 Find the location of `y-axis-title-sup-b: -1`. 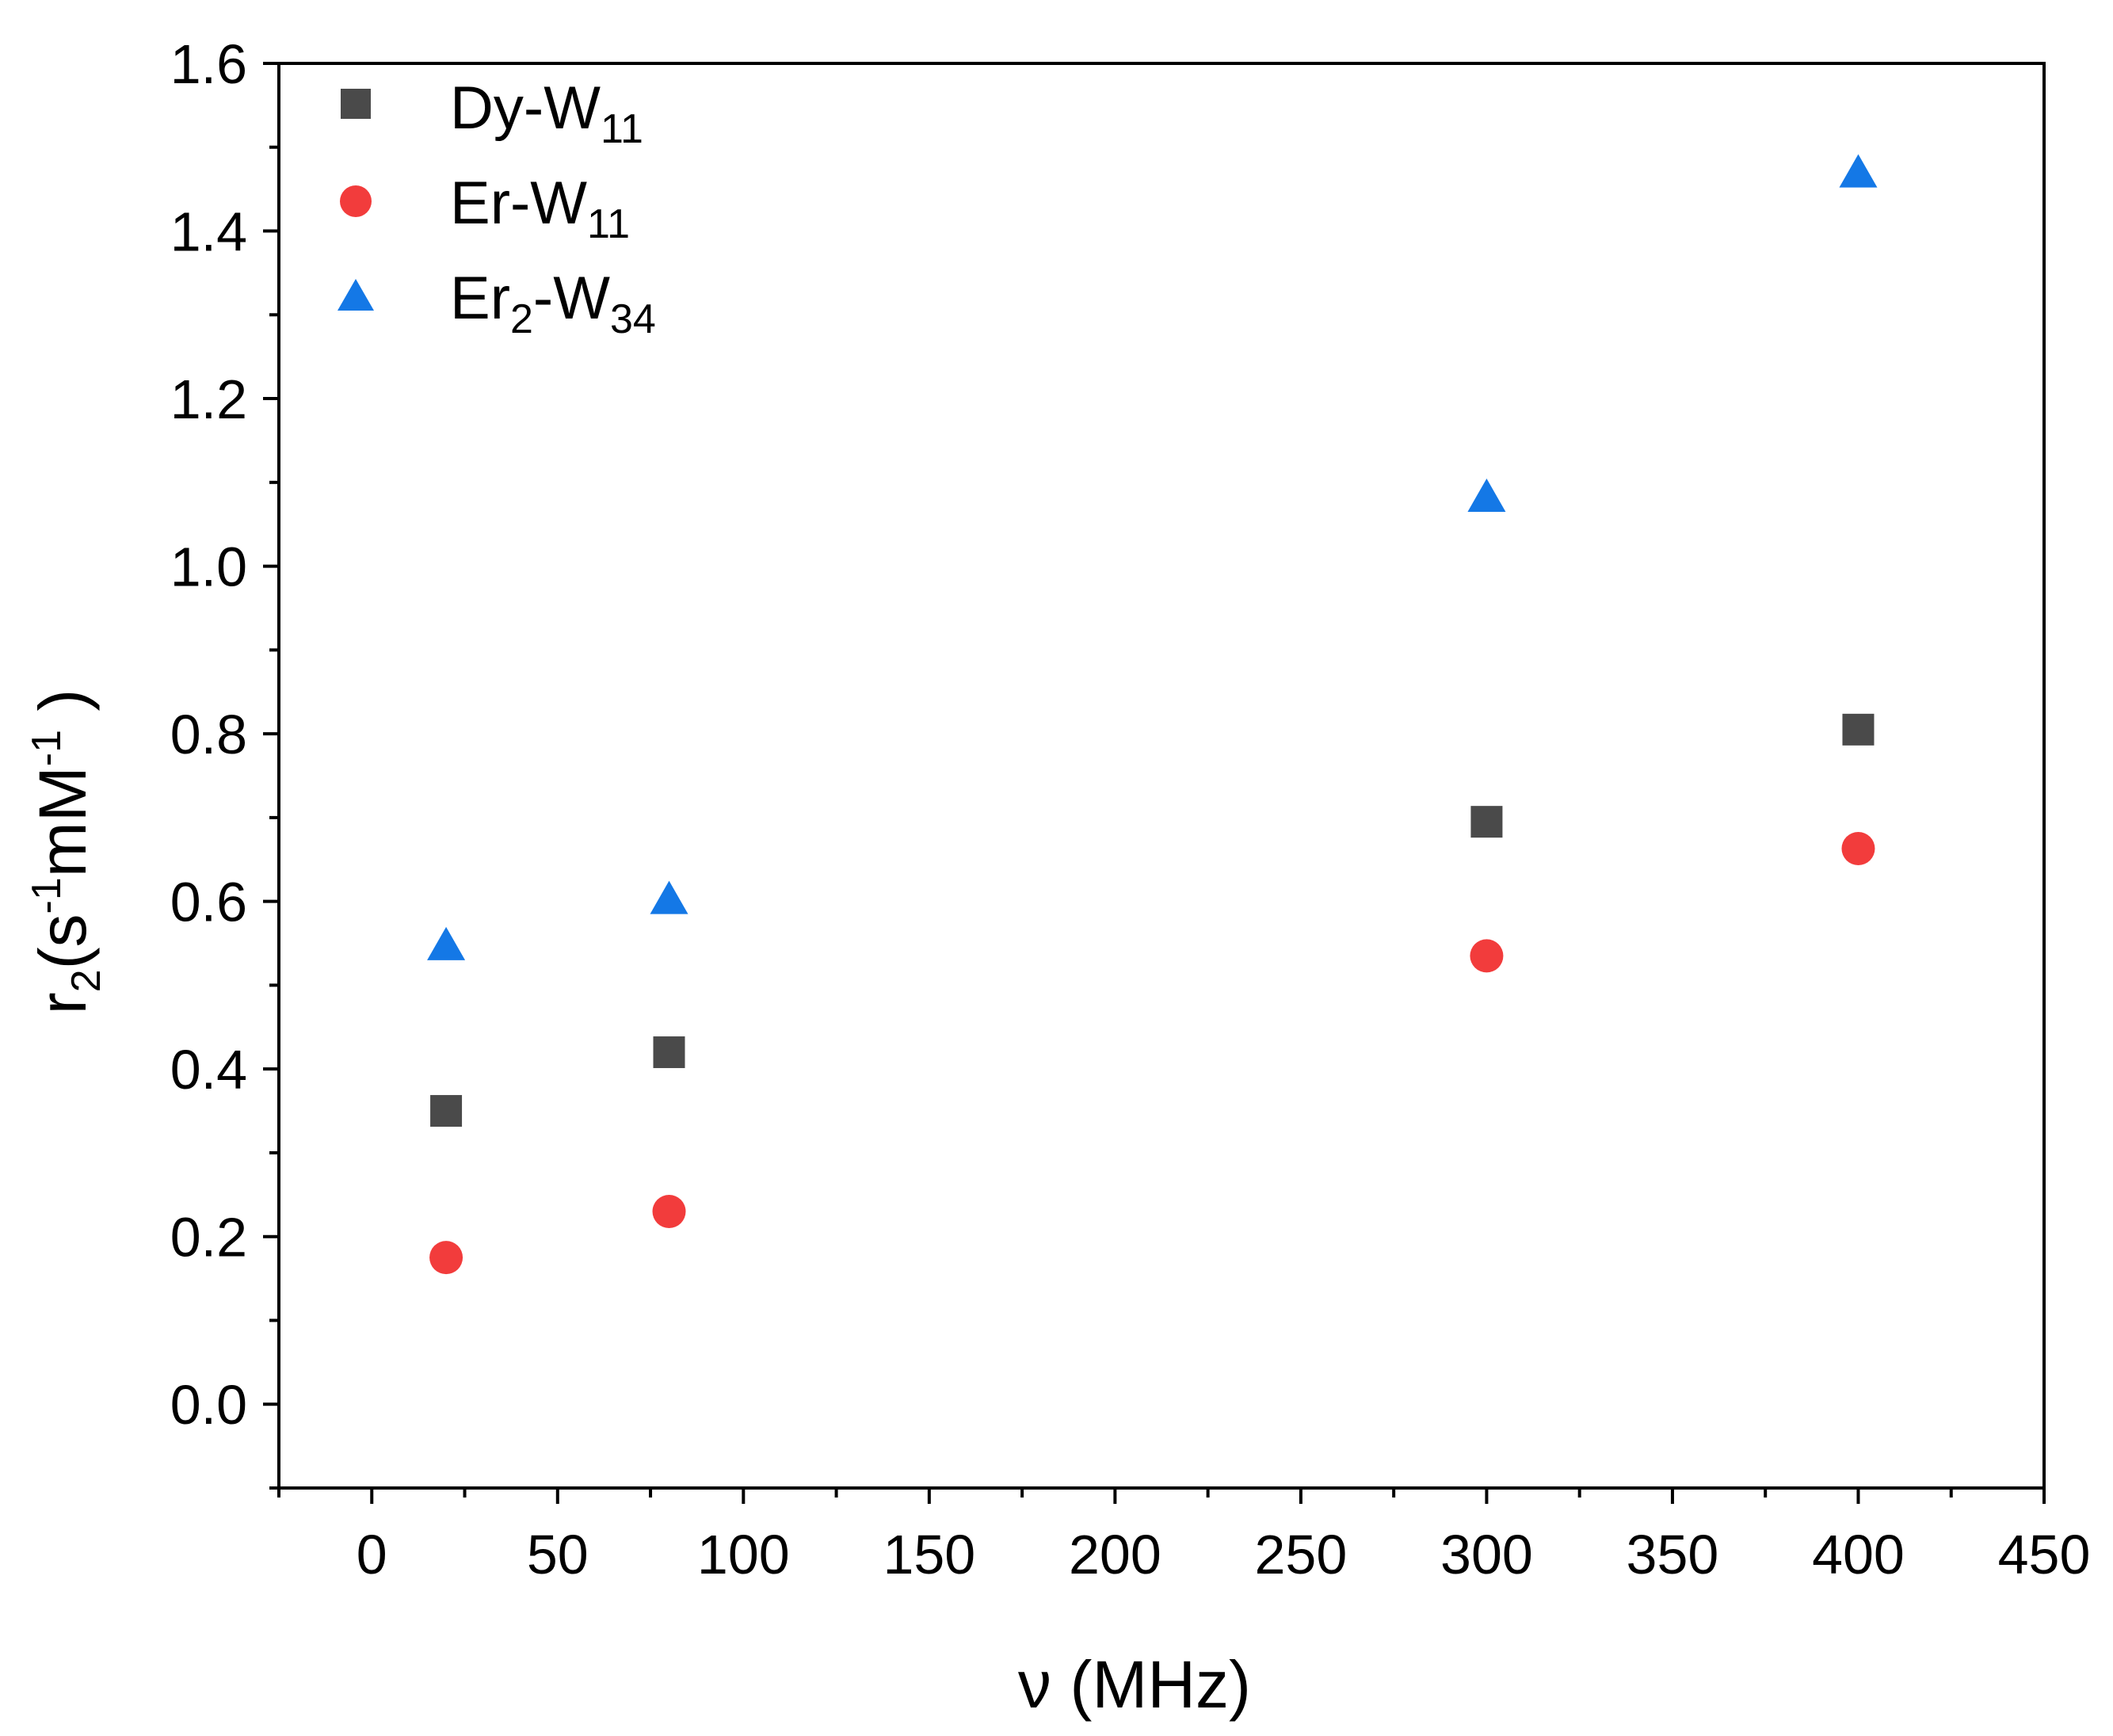

y-axis-title-sup-b: -1 is located at coordinates (47, 748).